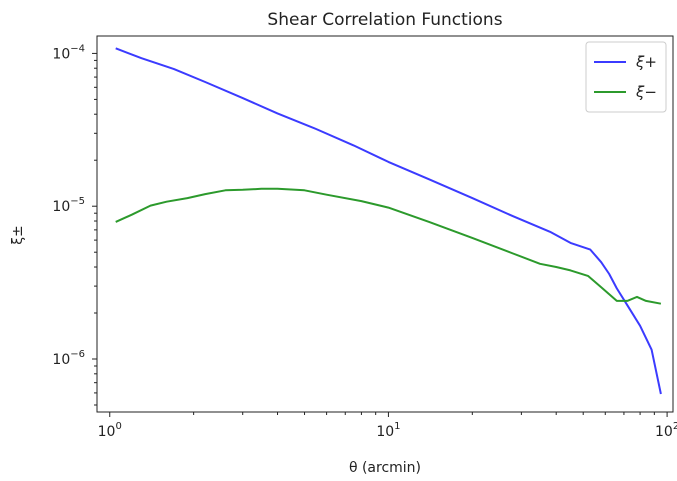 The width and height of the screenshot is (677, 481). I want to click on x-axis-ticks: 10⁰ 10¹ 10², so click(387, 426).